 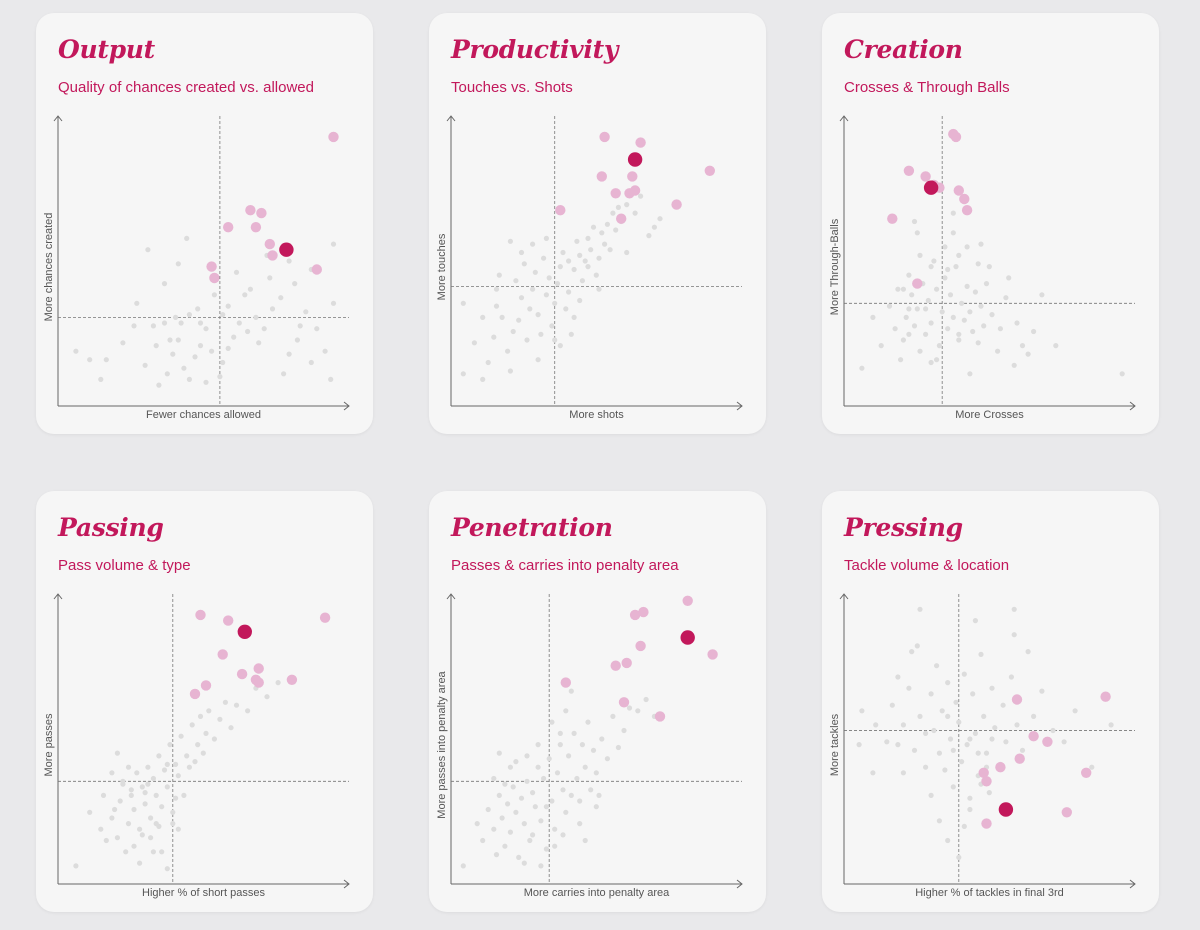 I want to click on y-axis-arrow, so click(x=451, y=596).